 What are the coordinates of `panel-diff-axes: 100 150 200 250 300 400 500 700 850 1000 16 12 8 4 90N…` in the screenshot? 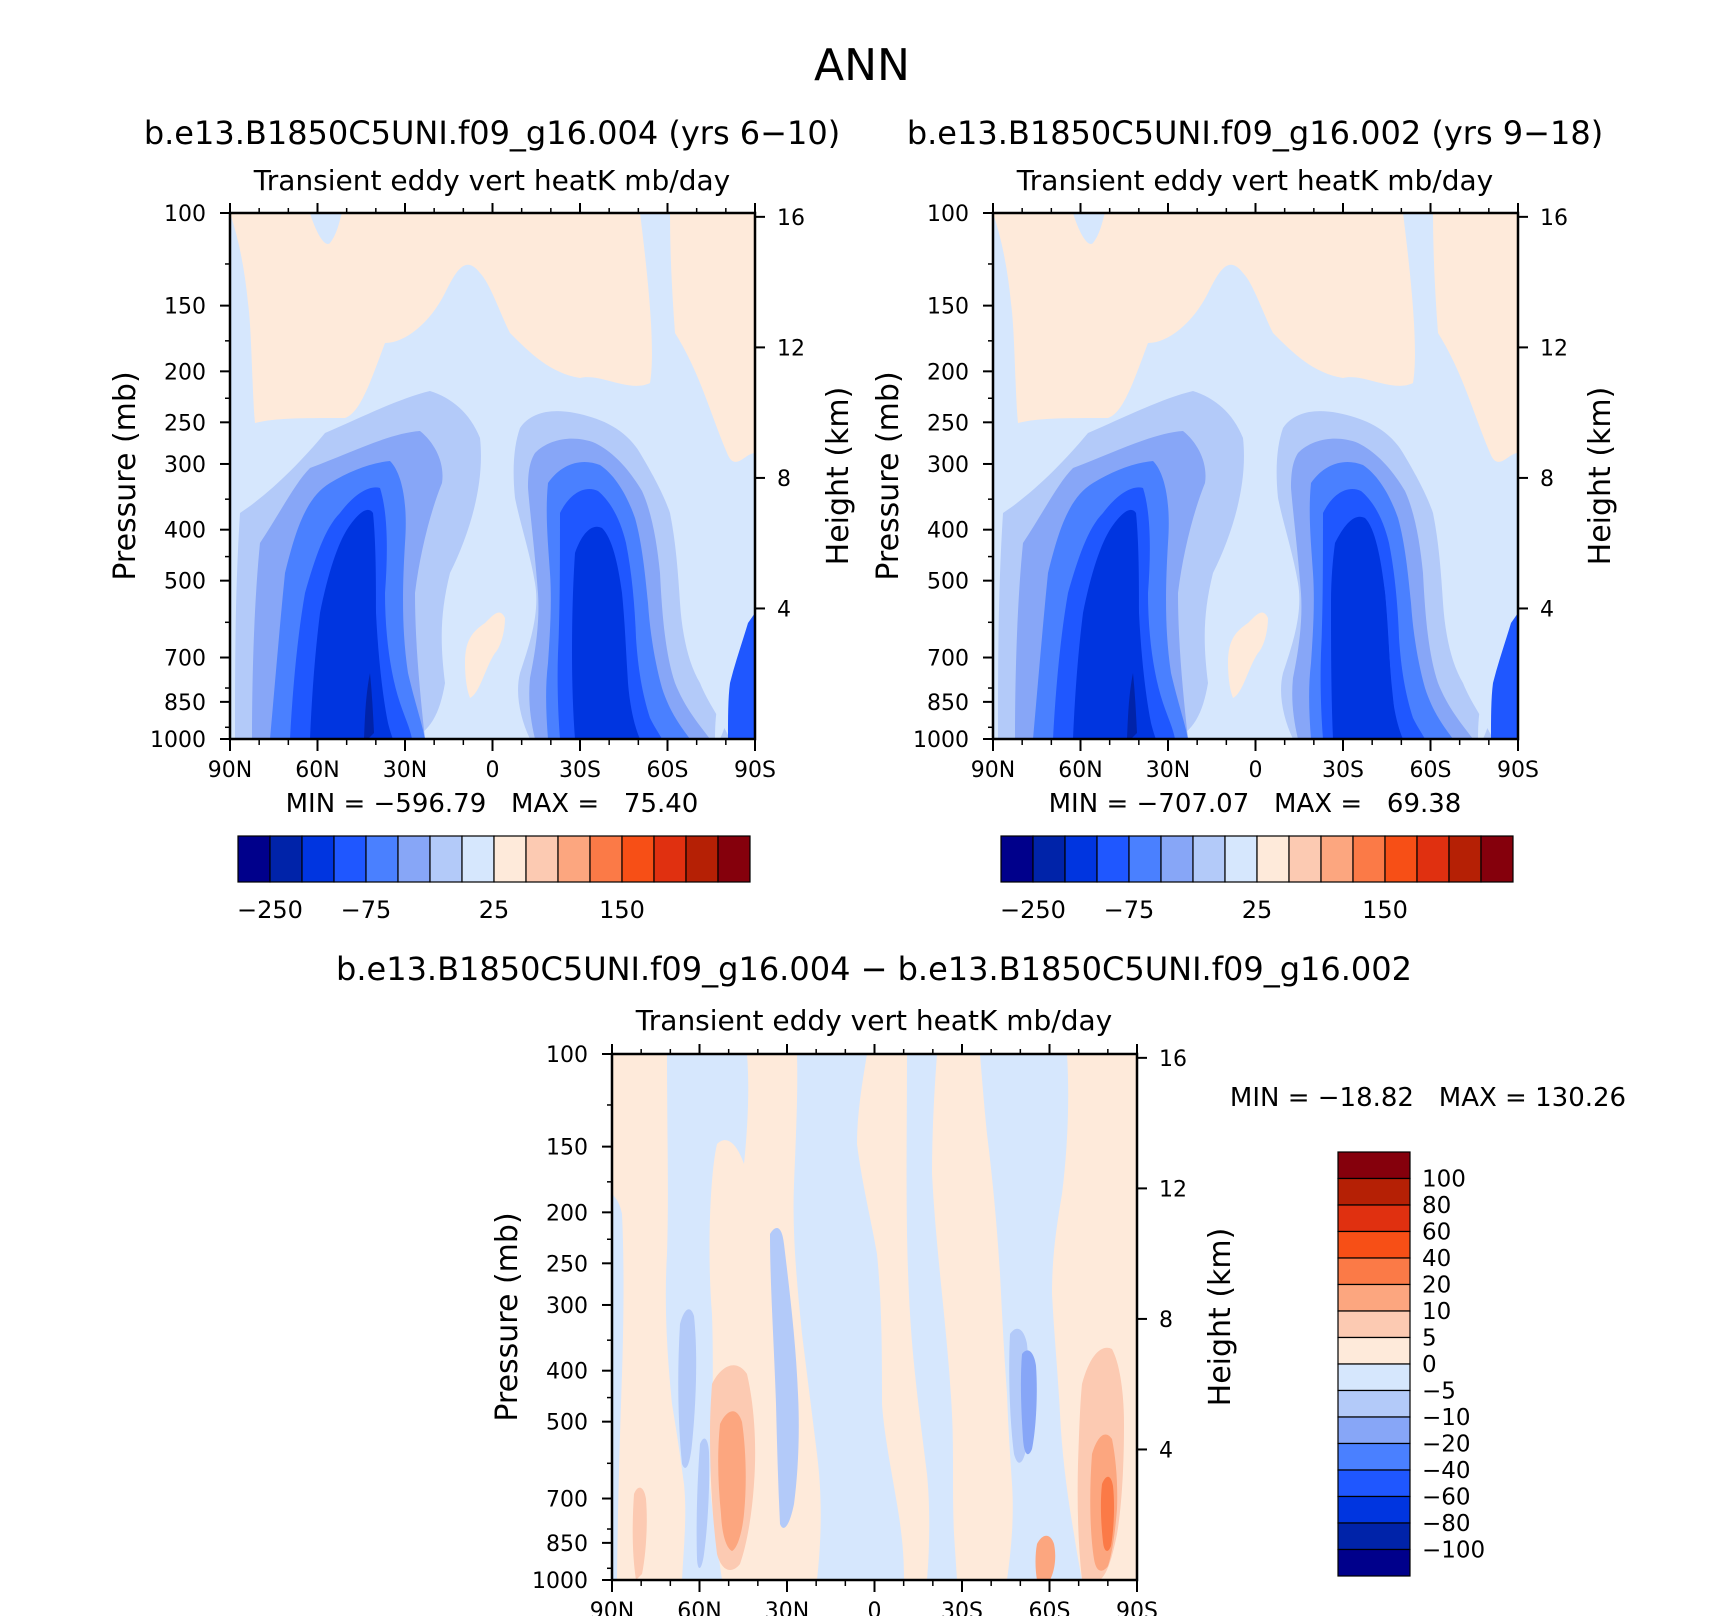 It's located at (859, 1329).